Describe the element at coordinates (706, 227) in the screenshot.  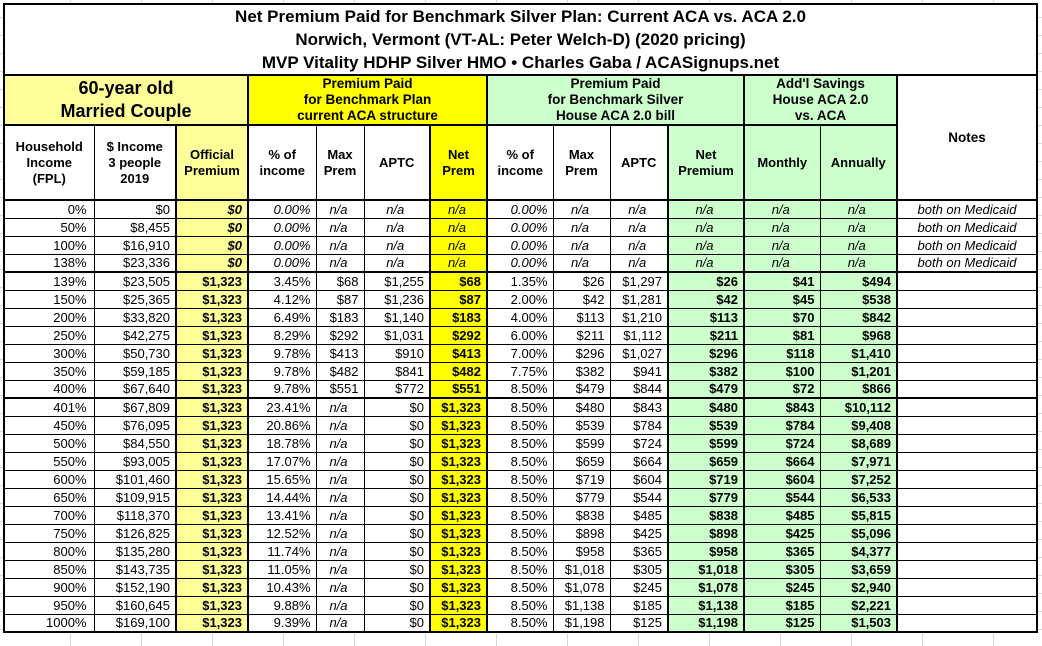
I see `cell-aca2-net-premium: n/a` at that location.